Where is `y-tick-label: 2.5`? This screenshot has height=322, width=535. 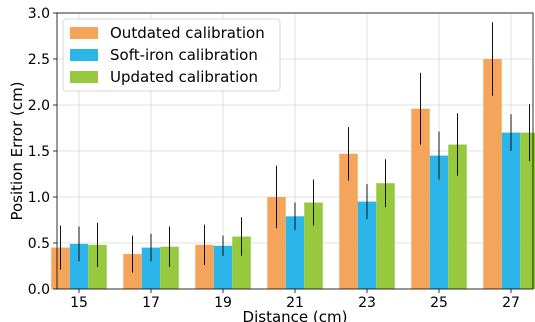
y-tick-label: 2.5 is located at coordinates (39, 60).